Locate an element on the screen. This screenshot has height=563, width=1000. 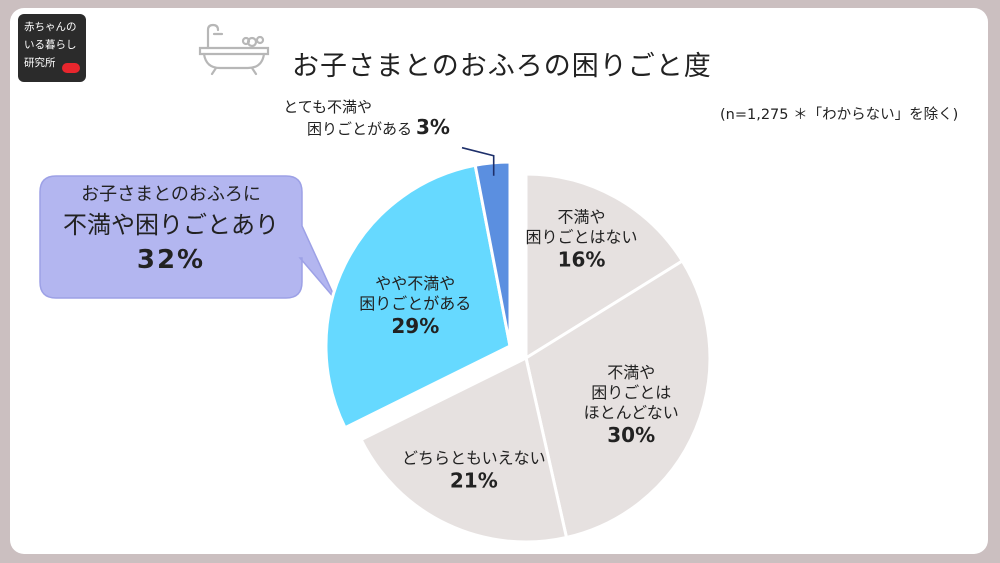
slice-percent-label: 21% is located at coordinates (474, 481).